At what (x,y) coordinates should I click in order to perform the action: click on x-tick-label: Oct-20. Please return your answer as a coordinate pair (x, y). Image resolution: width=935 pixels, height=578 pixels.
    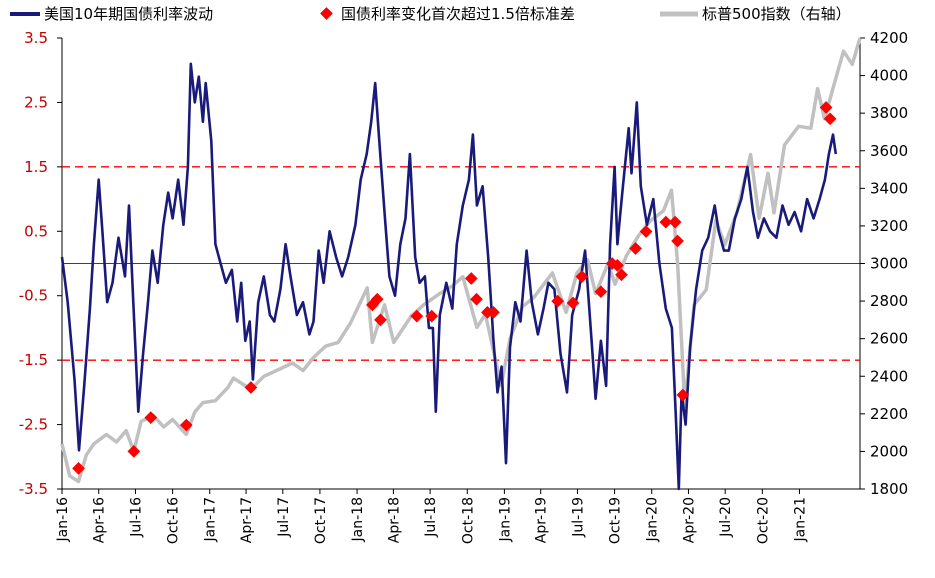
    Looking at the image, I should click on (763, 520).